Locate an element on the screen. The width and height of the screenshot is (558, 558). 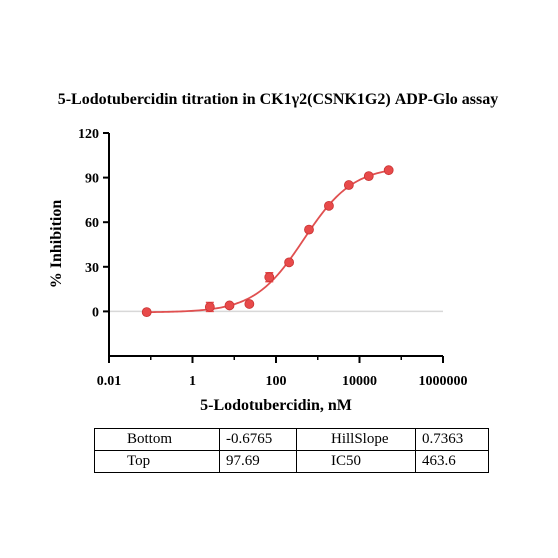
x-tick-label: 1 is located at coordinates (192, 381).